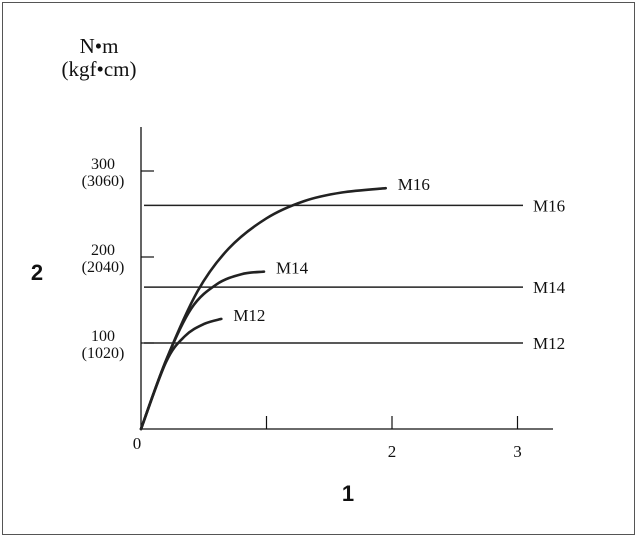 The image size is (640, 537). Describe the element at coordinates (37, 272) in the screenshot. I see `y-axis-marker: 2` at that location.